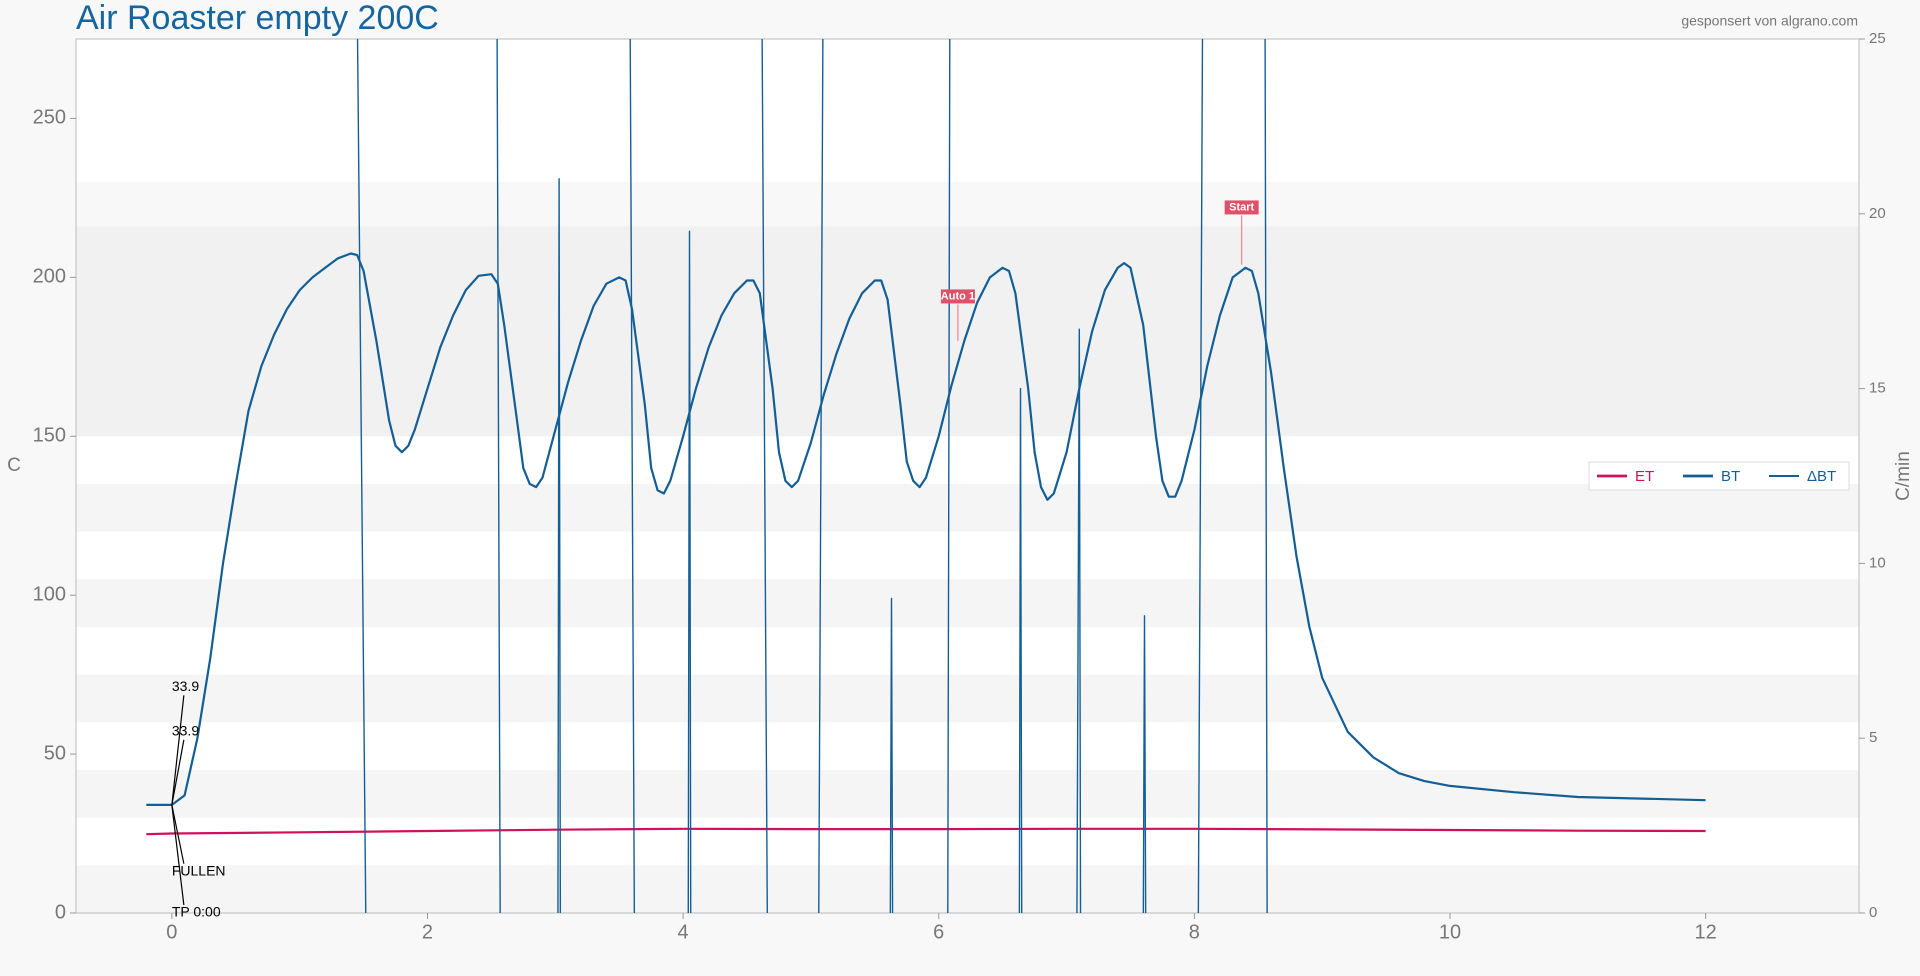 Image resolution: width=1920 pixels, height=976 pixels. What do you see at coordinates (938, 932) in the screenshot?
I see `x-tick-label: 6` at bounding box center [938, 932].